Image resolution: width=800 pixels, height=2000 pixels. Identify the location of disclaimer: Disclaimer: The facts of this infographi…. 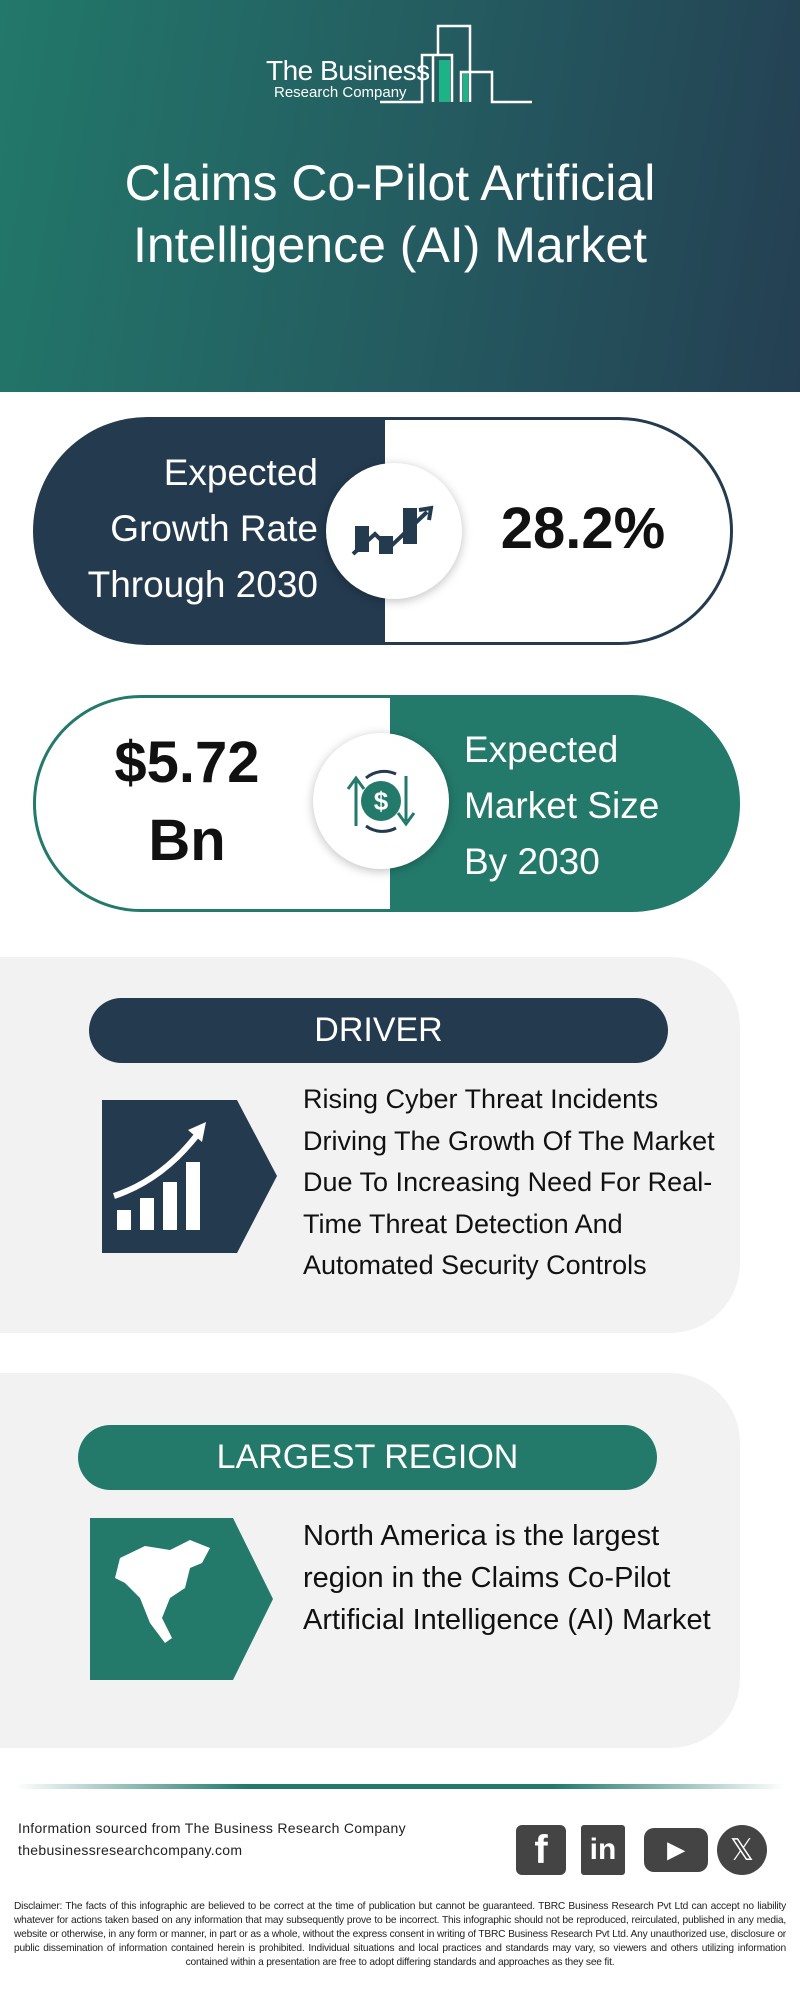
(400, 1934).